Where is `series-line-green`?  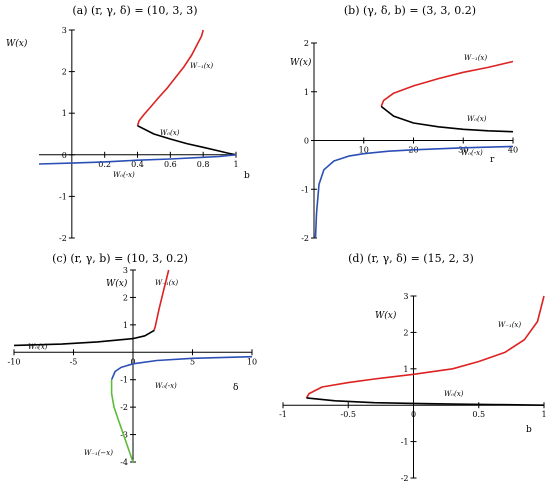
series-line-green is located at coordinates (122, 421).